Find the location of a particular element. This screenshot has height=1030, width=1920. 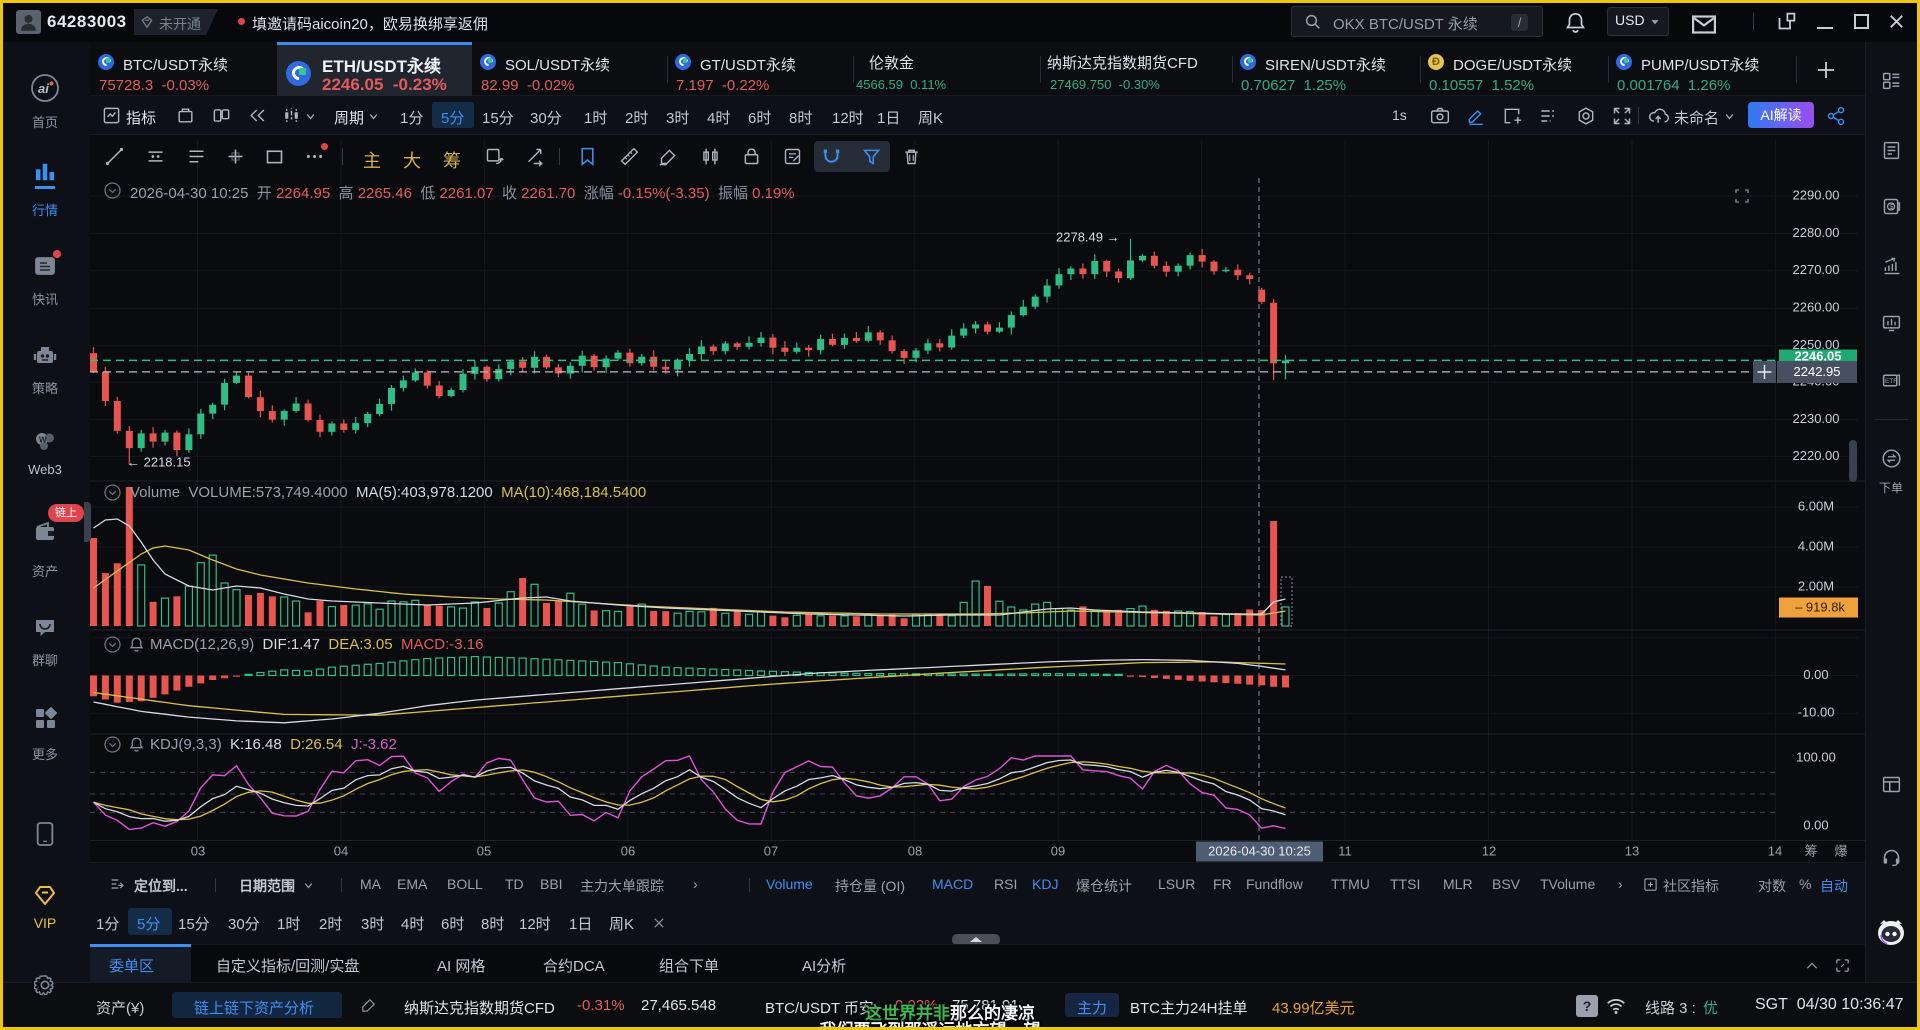

svg-text: 2280.00 is located at coordinates (1816, 232).